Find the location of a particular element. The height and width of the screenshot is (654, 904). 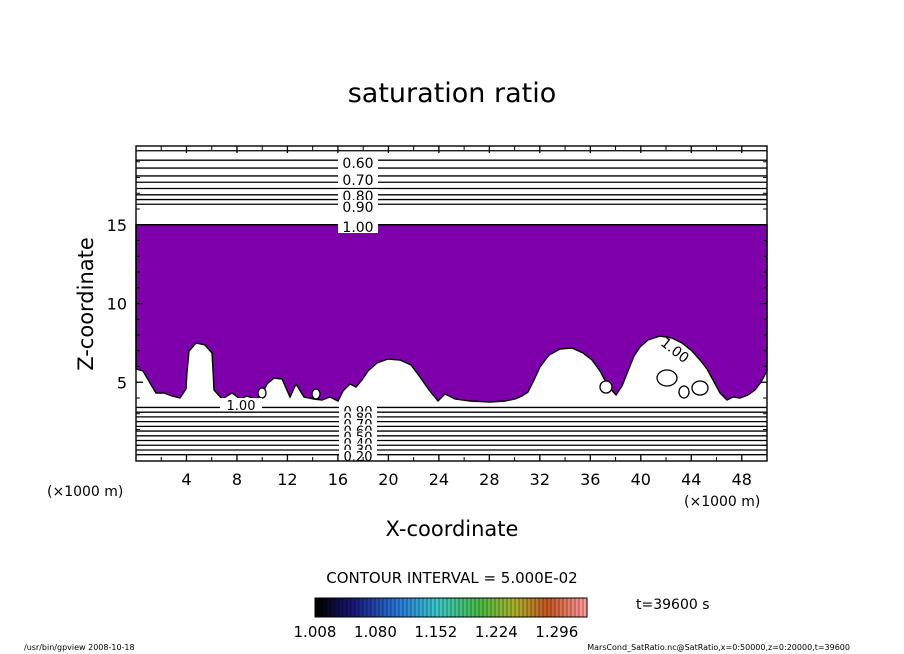

upper-contour-label: 0.60 is located at coordinates (357, 164).